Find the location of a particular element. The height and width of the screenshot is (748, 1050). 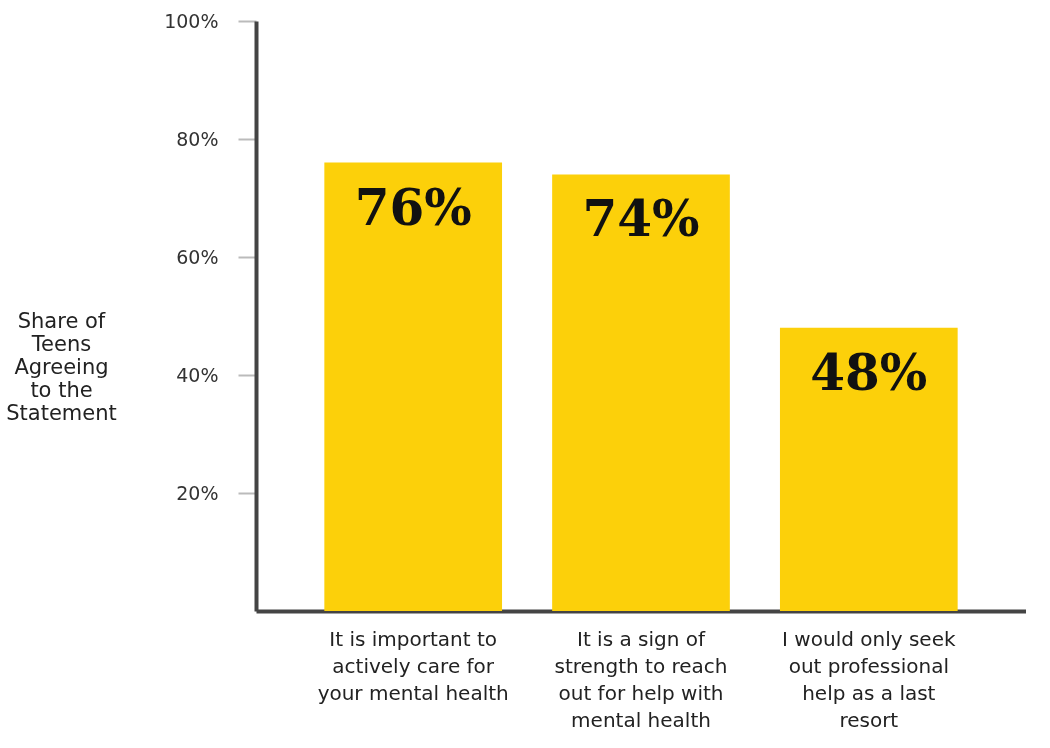

y-tick-label: 60% is located at coordinates (197, 256).